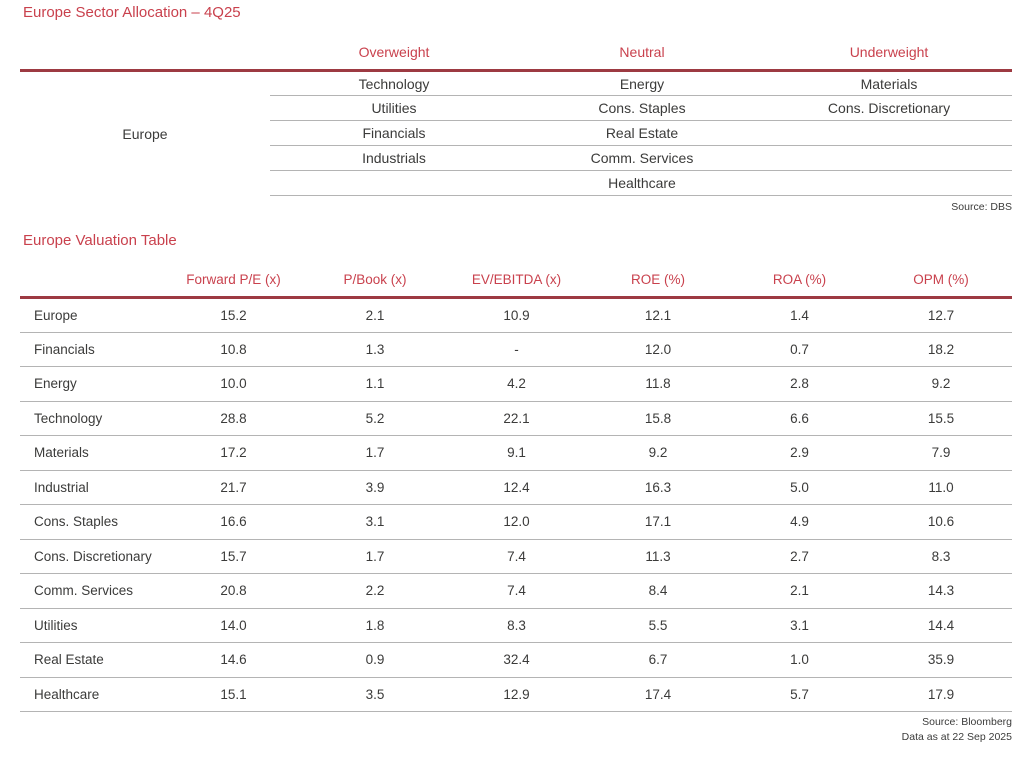 The width and height of the screenshot is (1032, 773). What do you see at coordinates (516, 384) in the screenshot?
I see `table-row: Energy 10.0 1.1 4.2 11.8 2.8 9.2` at bounding box center [516, 384].